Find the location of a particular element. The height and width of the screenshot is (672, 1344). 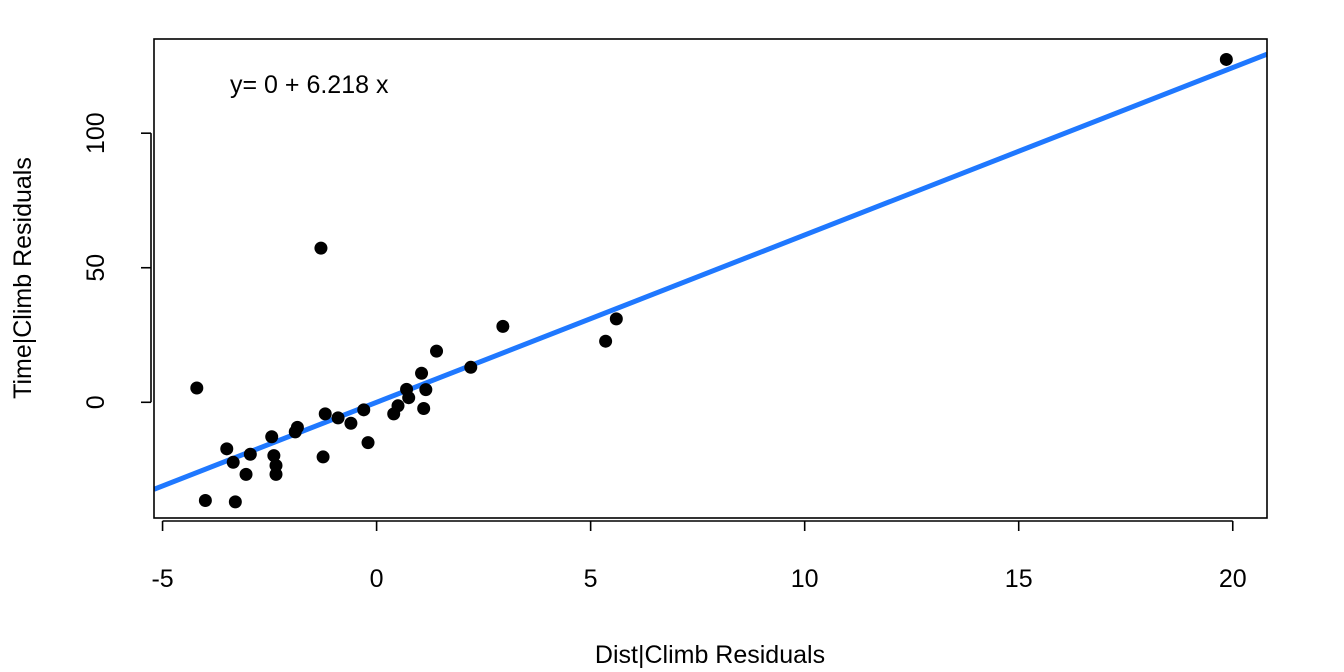

x-tick-label: 10 is located at coordinates (805, 579).